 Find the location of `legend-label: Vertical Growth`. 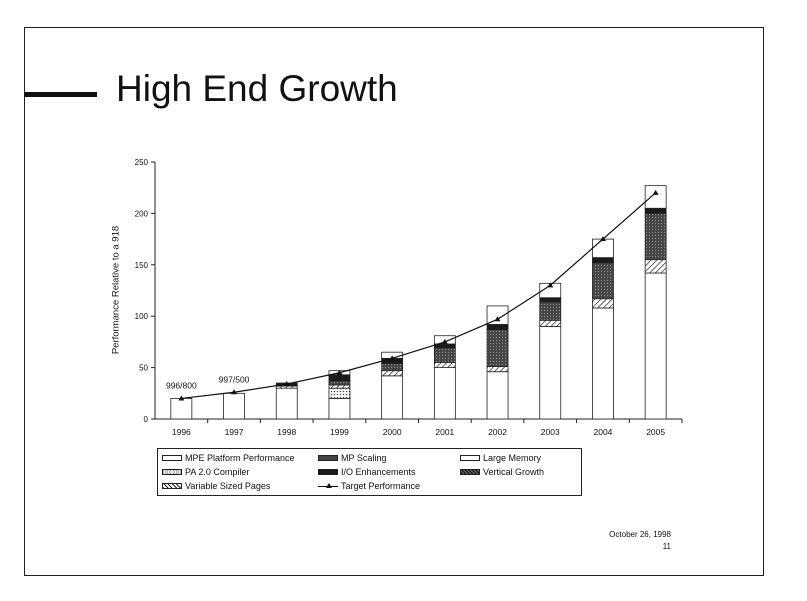

legend-label: Vertical Growth is located at coordinates (514, 472).